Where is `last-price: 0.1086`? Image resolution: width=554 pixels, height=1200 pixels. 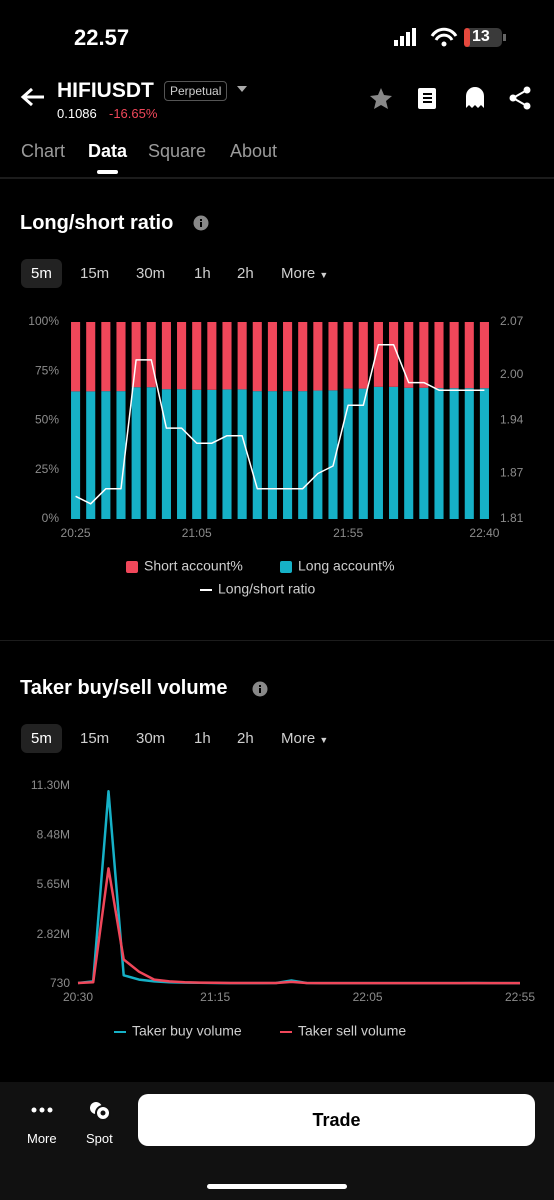
last-price: 0.1086 is located at coordinates (77, 113).